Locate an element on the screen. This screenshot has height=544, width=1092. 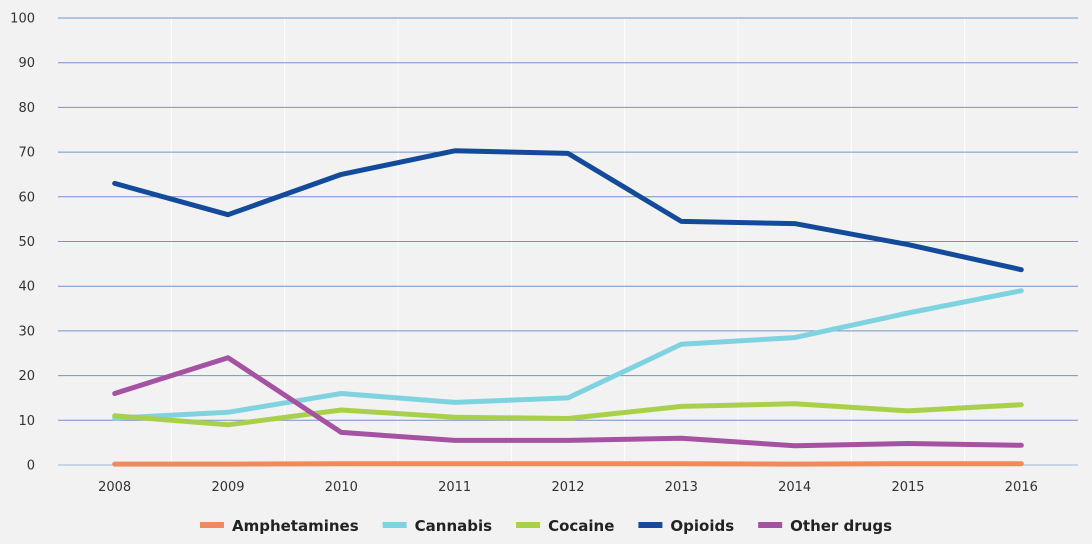
x-tick-label: 2010 is located at coordinates (341, 487).